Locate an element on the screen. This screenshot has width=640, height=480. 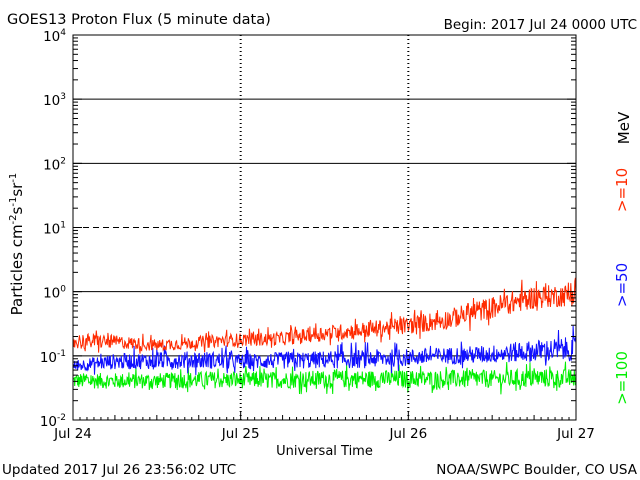
y-tick-label: 10³ is located at coordinates (54, 100).